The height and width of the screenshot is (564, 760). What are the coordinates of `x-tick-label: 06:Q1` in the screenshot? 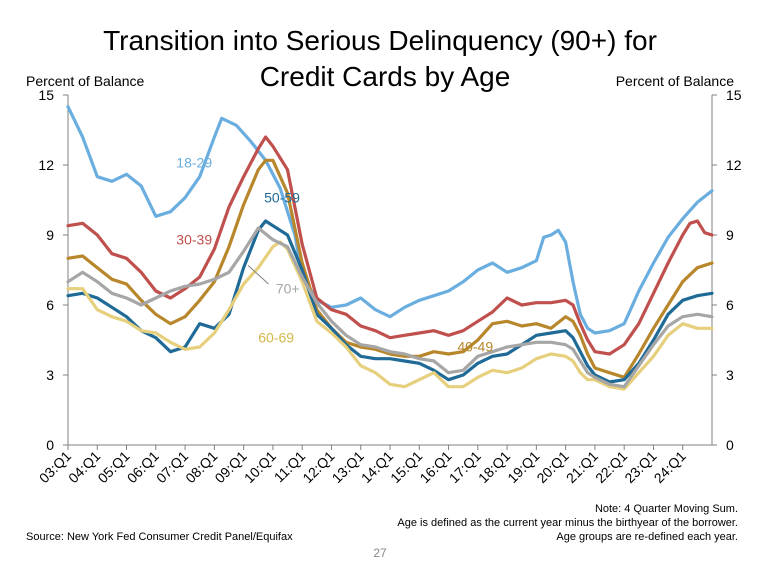 It's located at (143, 467).